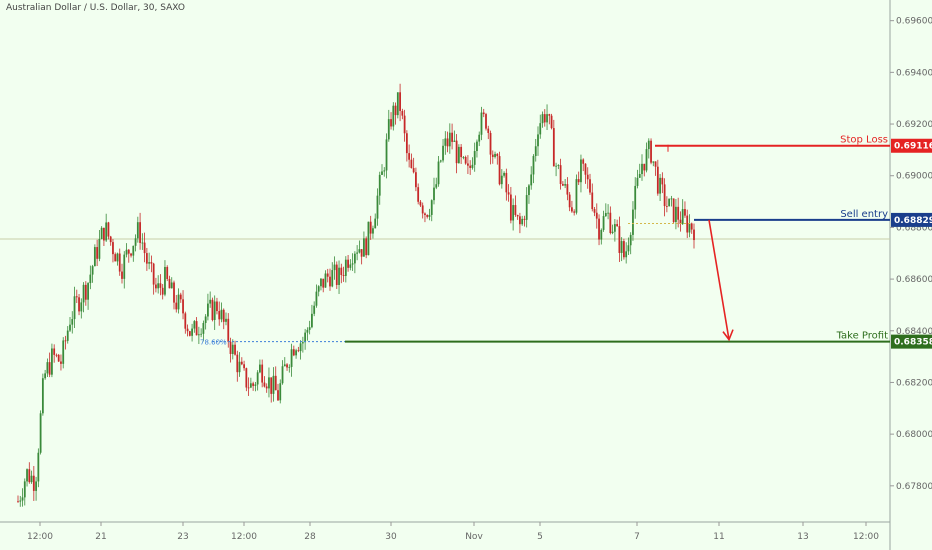 The height and width of the screenshot is (550, 932). What do you see at coordinates (637, 537) in the screenshot?
I see `x-tick-label: 7` at bounding box center [637, 537].